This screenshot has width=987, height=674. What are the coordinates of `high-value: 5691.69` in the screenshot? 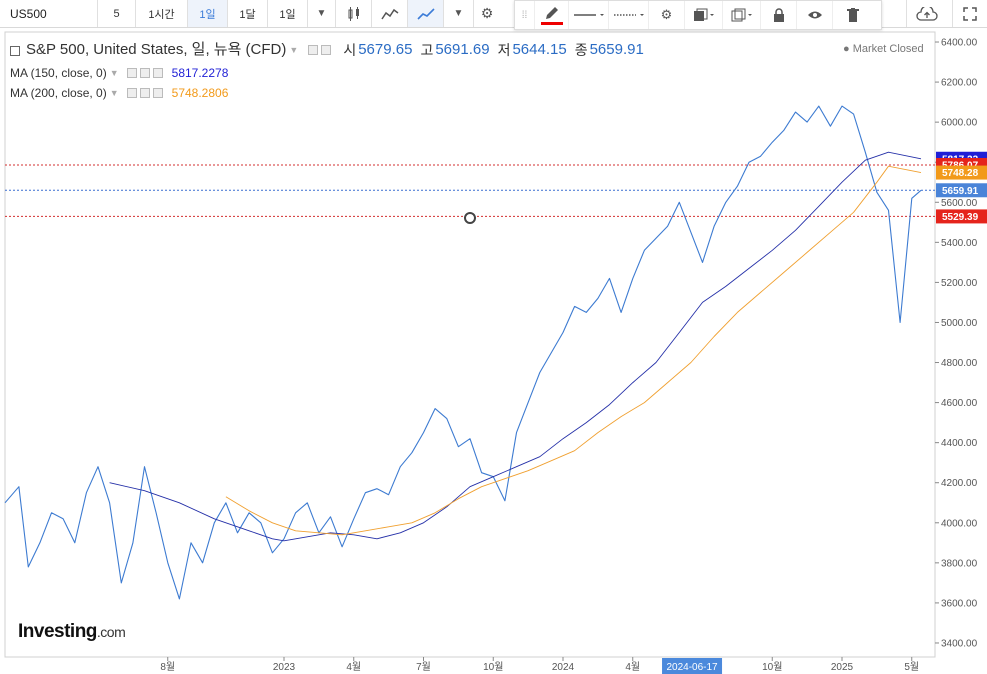 It's located at (462, 49).